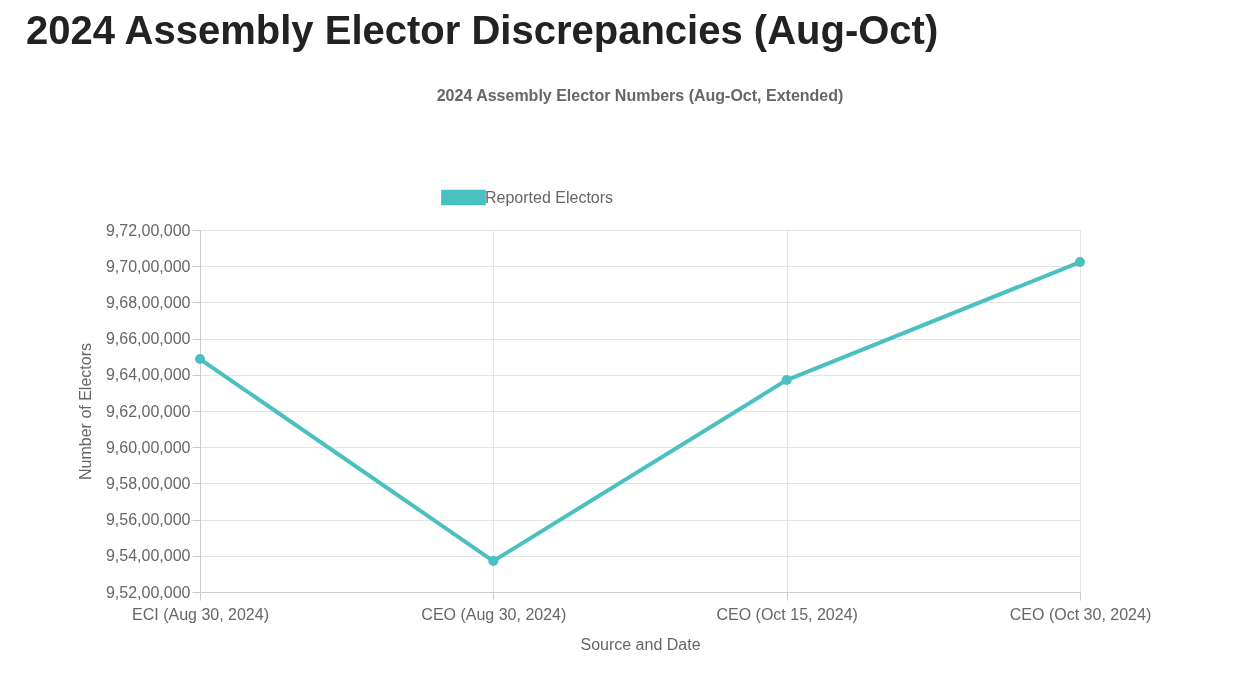  I want to click on chart-title: 2024 Assembly Elector Discrepancies (Aug-Oct), so click(482, 30).